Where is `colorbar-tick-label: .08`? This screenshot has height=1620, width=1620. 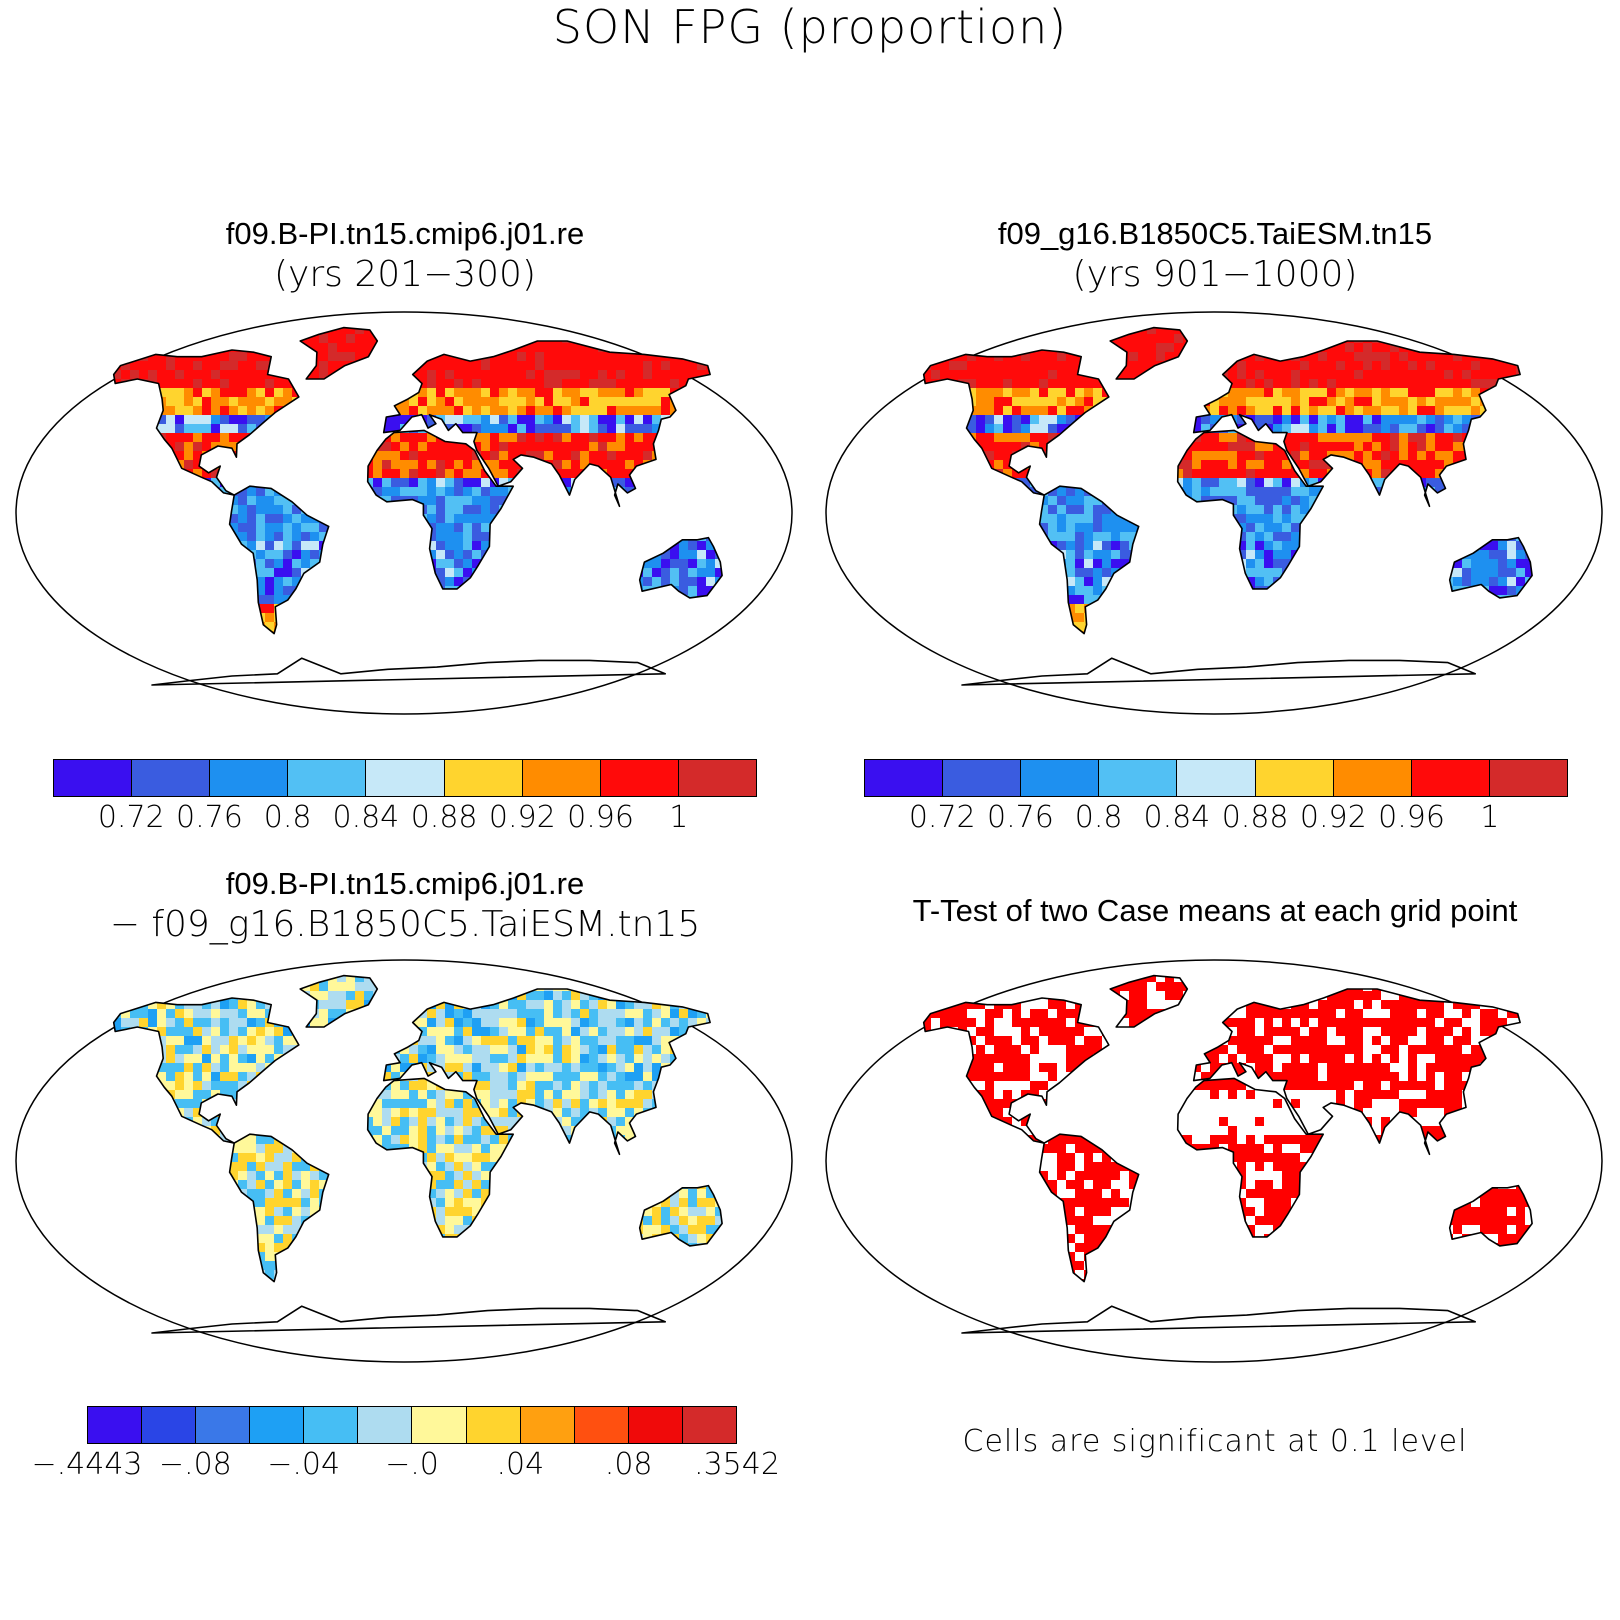 colorbar-tick-label: .08 is located at coordinates (628, 1464).